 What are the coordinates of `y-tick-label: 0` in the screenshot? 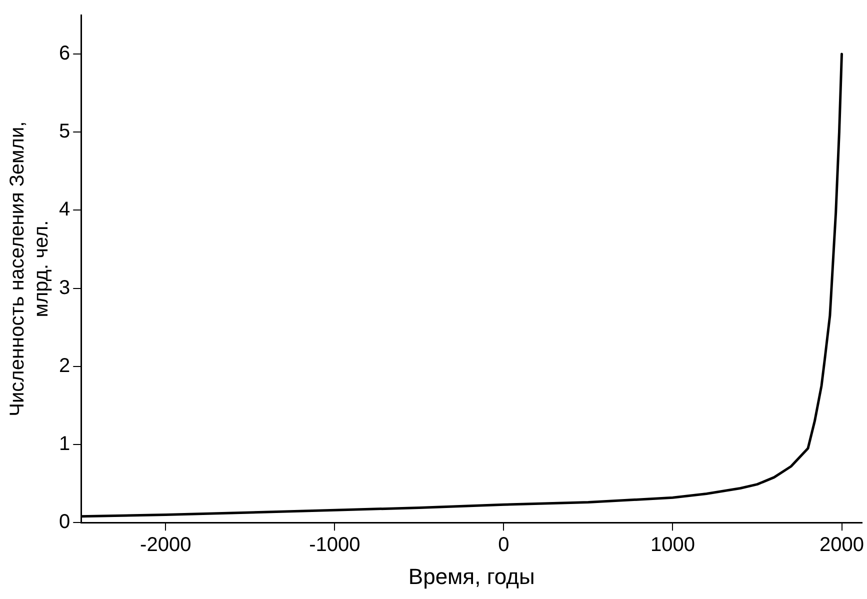 It's located at (64, 522).